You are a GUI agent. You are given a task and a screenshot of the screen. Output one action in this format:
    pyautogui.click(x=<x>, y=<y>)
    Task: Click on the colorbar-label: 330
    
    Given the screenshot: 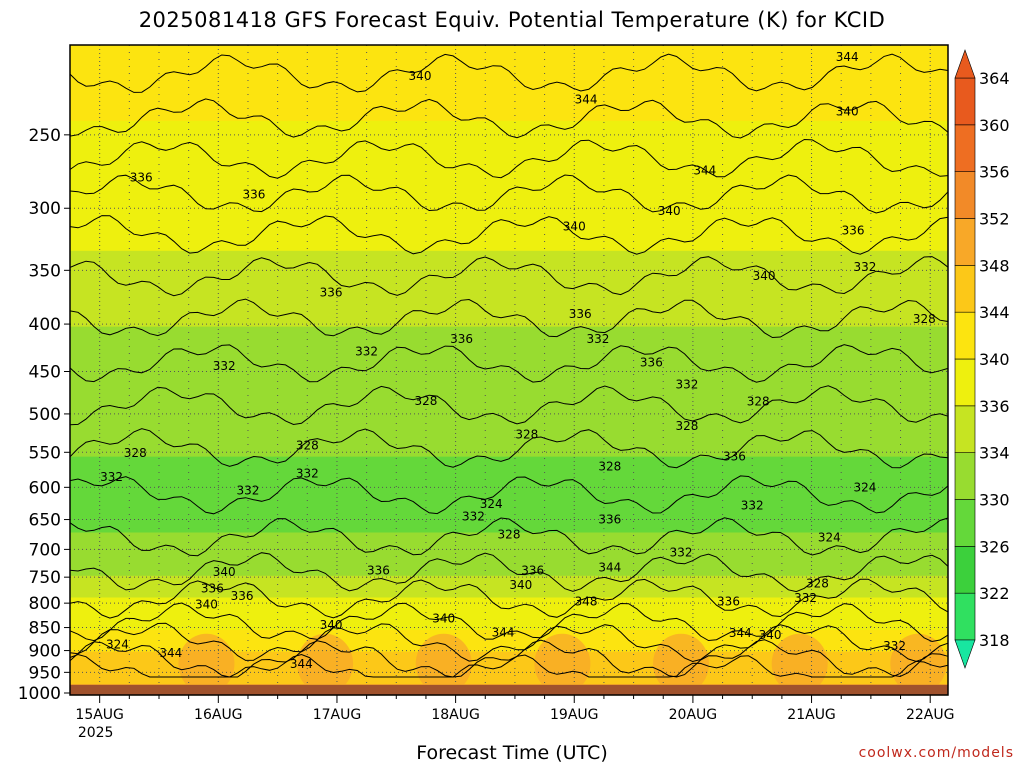 What is the action you would take?
    pyautogui.click(x=994, y=500)
    